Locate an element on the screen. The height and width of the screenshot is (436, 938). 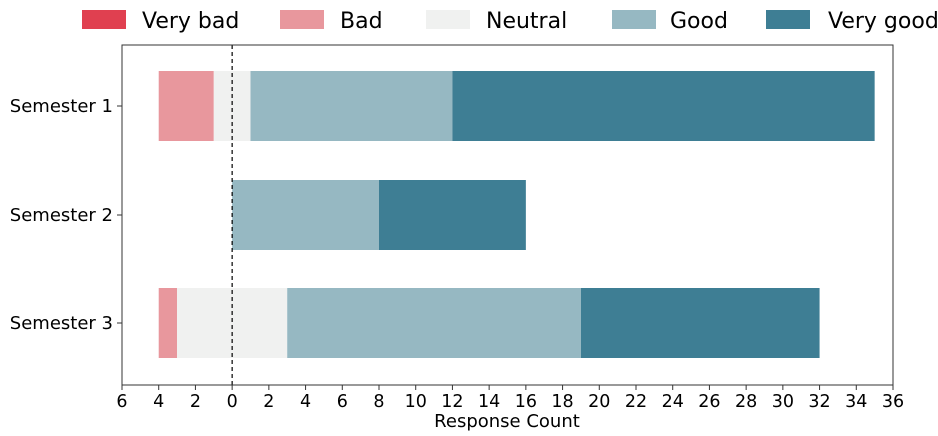
legend-swatch-neutral is located at coordinates (448, 19).